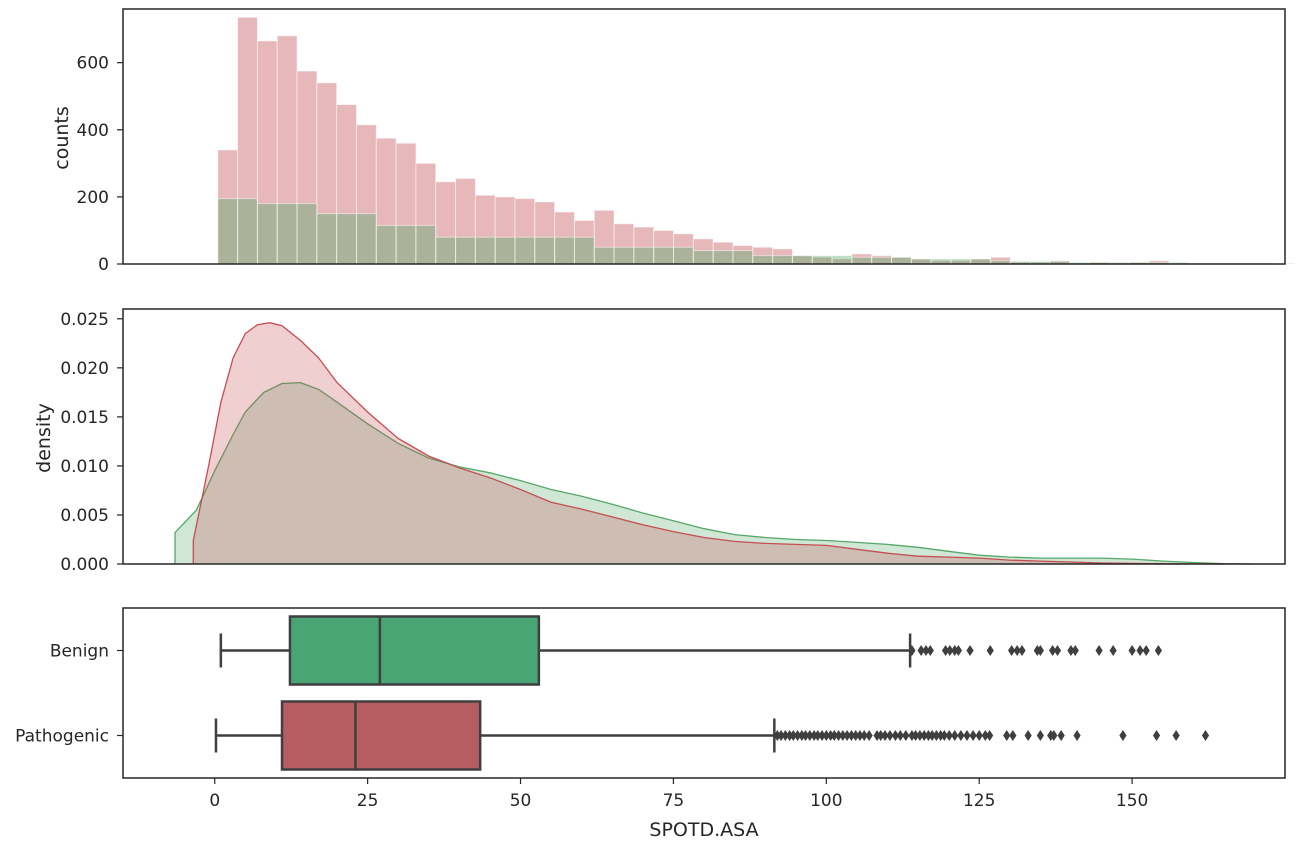  I want to click on density-y-axis-label: density, so click(44, 438).